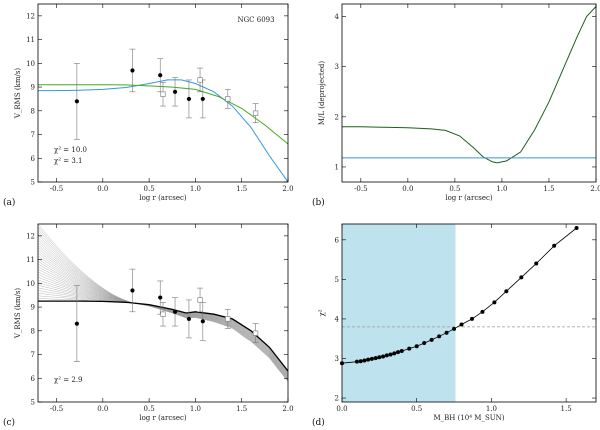 The image size is (600, 430). I want to click on y-axis-label: M/L (deprojected), so click(322, 93).